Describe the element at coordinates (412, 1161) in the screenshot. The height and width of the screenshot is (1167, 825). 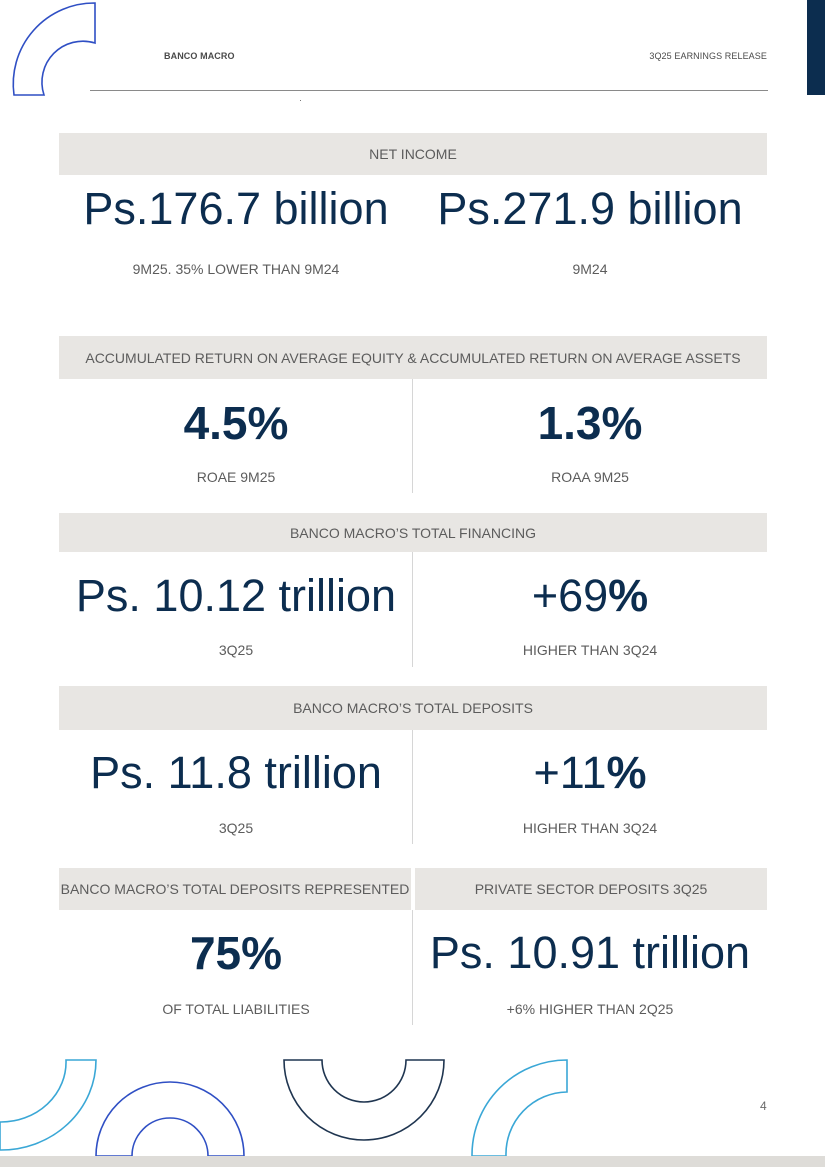
I see `footer-bar` at that location.